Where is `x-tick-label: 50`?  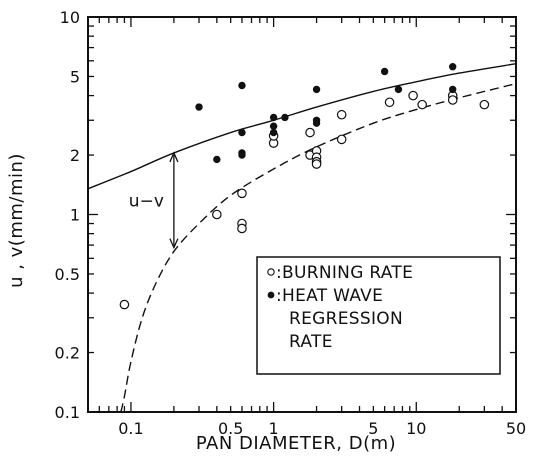
x-tick-label: 50 is located at coordinates (516, 428).